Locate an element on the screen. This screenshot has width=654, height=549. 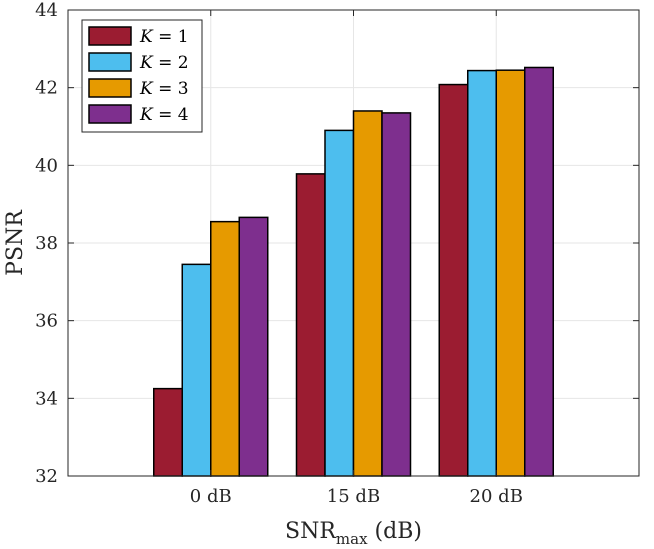
y-tick-label: 42 is located at coordinates (46, 88).